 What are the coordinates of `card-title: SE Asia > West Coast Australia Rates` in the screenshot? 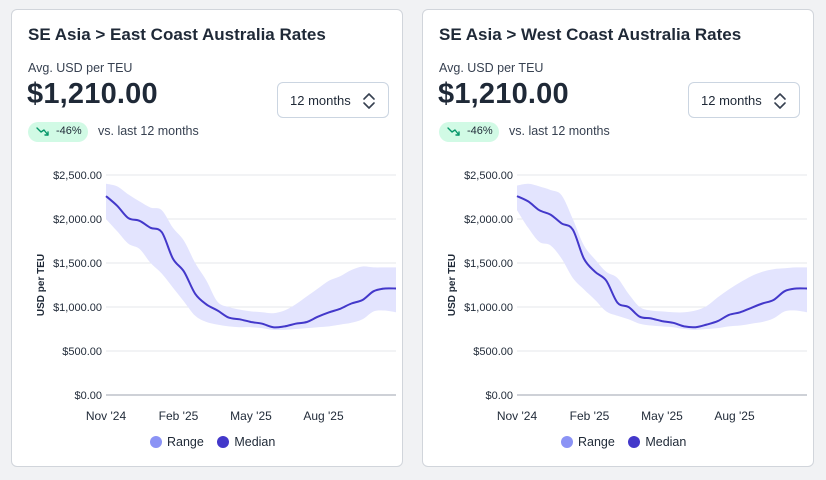 It's located at (590, 34).